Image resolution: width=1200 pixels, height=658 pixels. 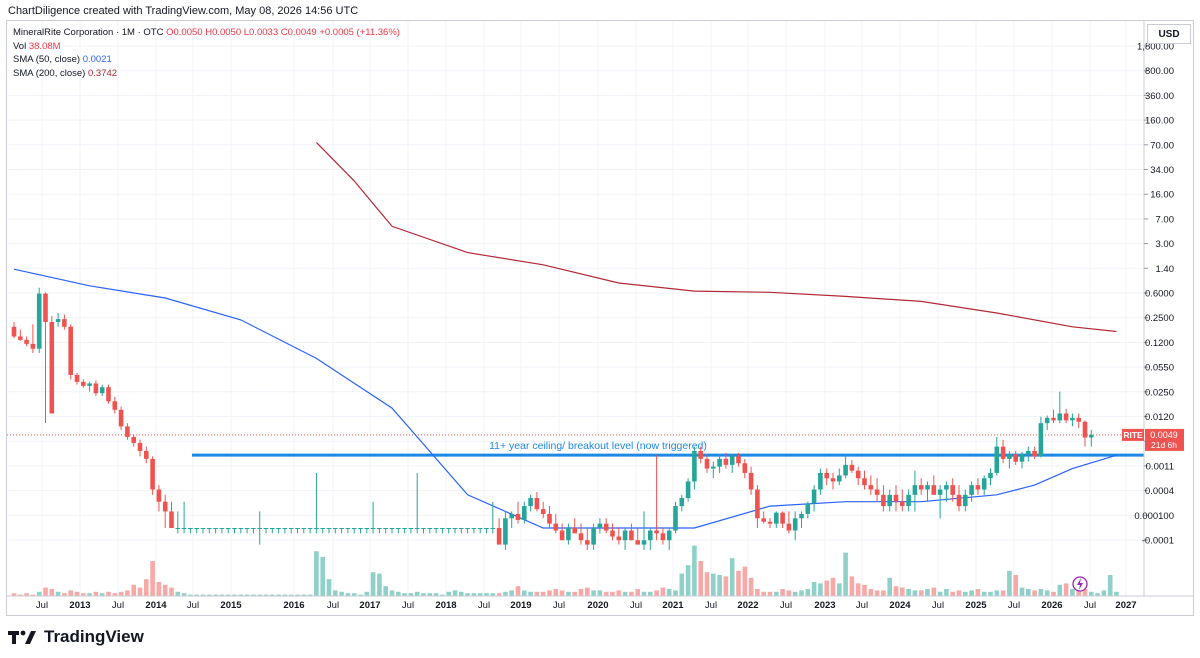 What do you see at coordinates (369, 605) in the screenshot?
I see `x-tick-label: 2017` at bounding box center [369, 605].